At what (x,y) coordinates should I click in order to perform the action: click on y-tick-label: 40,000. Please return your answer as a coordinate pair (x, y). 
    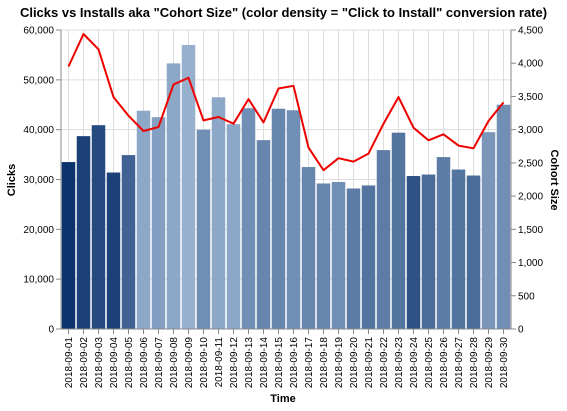
    Looking at the image, I should click on (38, 130).